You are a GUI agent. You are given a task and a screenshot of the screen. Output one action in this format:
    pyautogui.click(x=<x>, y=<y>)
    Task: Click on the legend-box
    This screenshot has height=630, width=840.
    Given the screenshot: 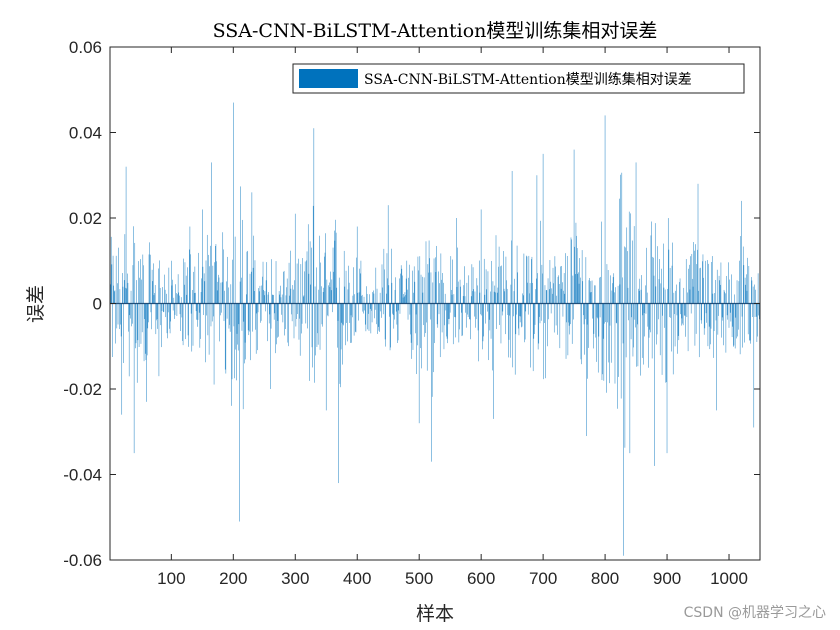 What is the action you would take?
    pyautogui.click(x=518, y=78)
    